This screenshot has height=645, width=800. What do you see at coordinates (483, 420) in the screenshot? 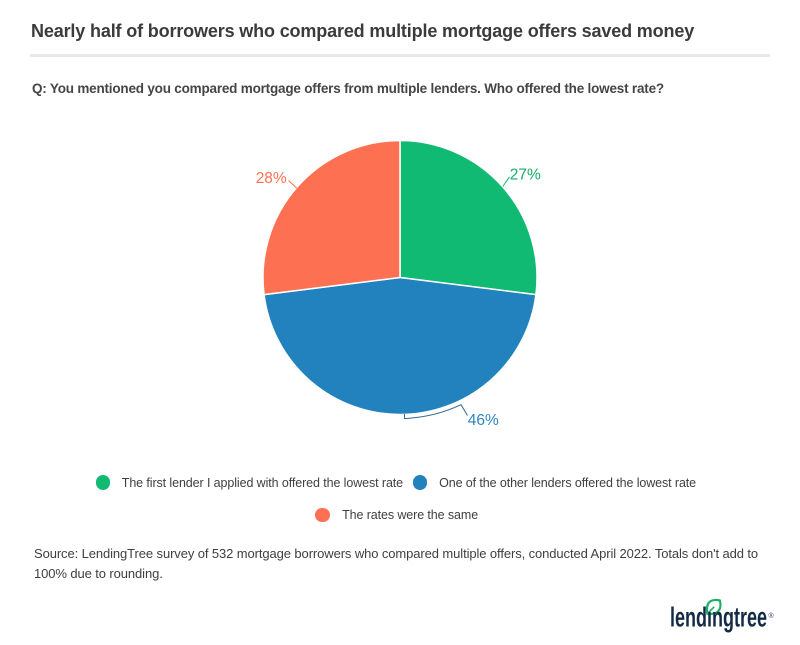
I see `svg-text: 46%` at bounding box center [483, 420].